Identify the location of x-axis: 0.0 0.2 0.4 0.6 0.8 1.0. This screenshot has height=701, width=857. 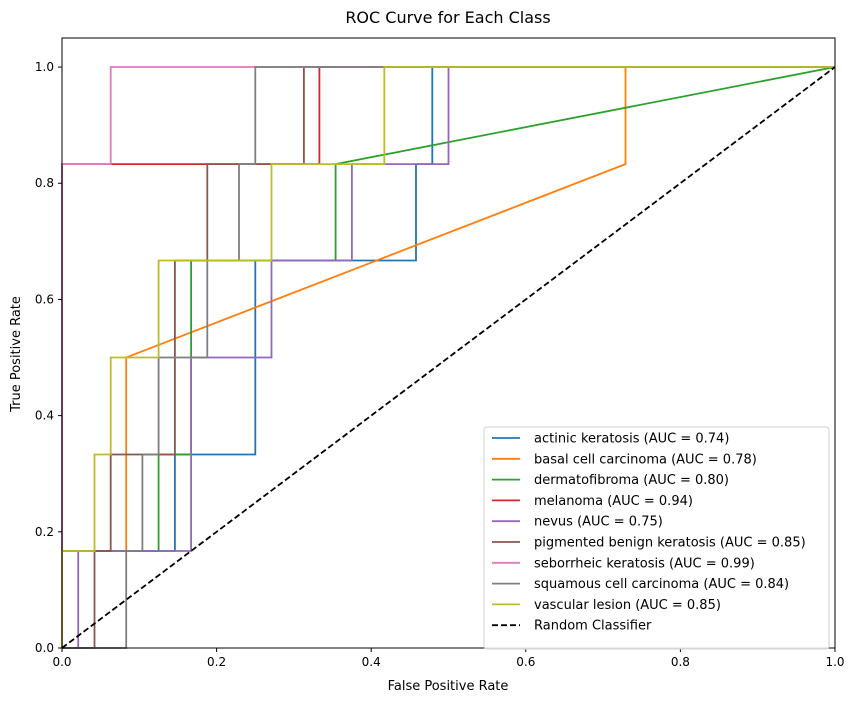
(448, 658).